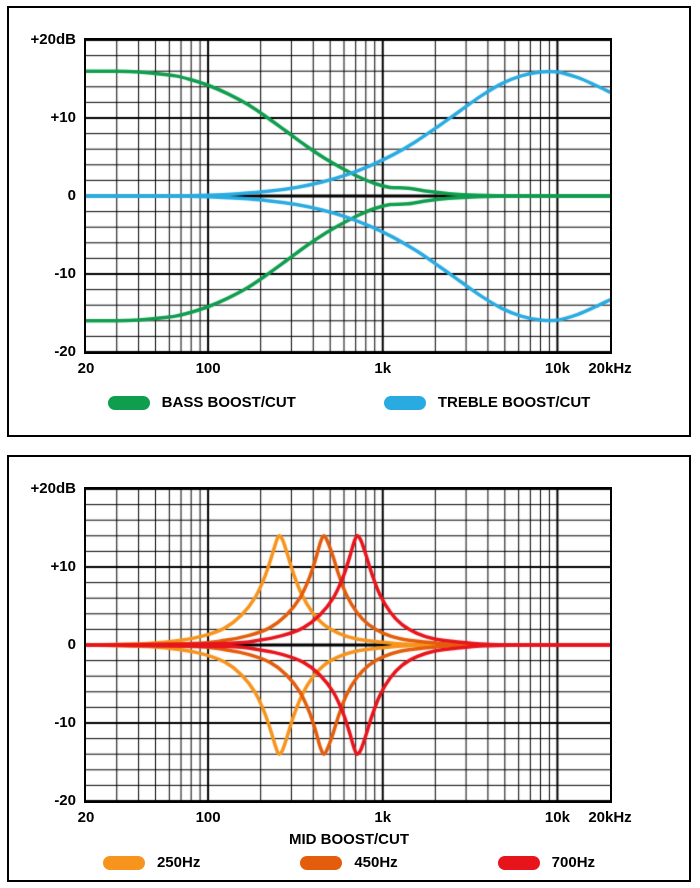 The height and width of the screenshot is (888, 700). I want to click on legend-label: 450Hz, so click(376, 862).